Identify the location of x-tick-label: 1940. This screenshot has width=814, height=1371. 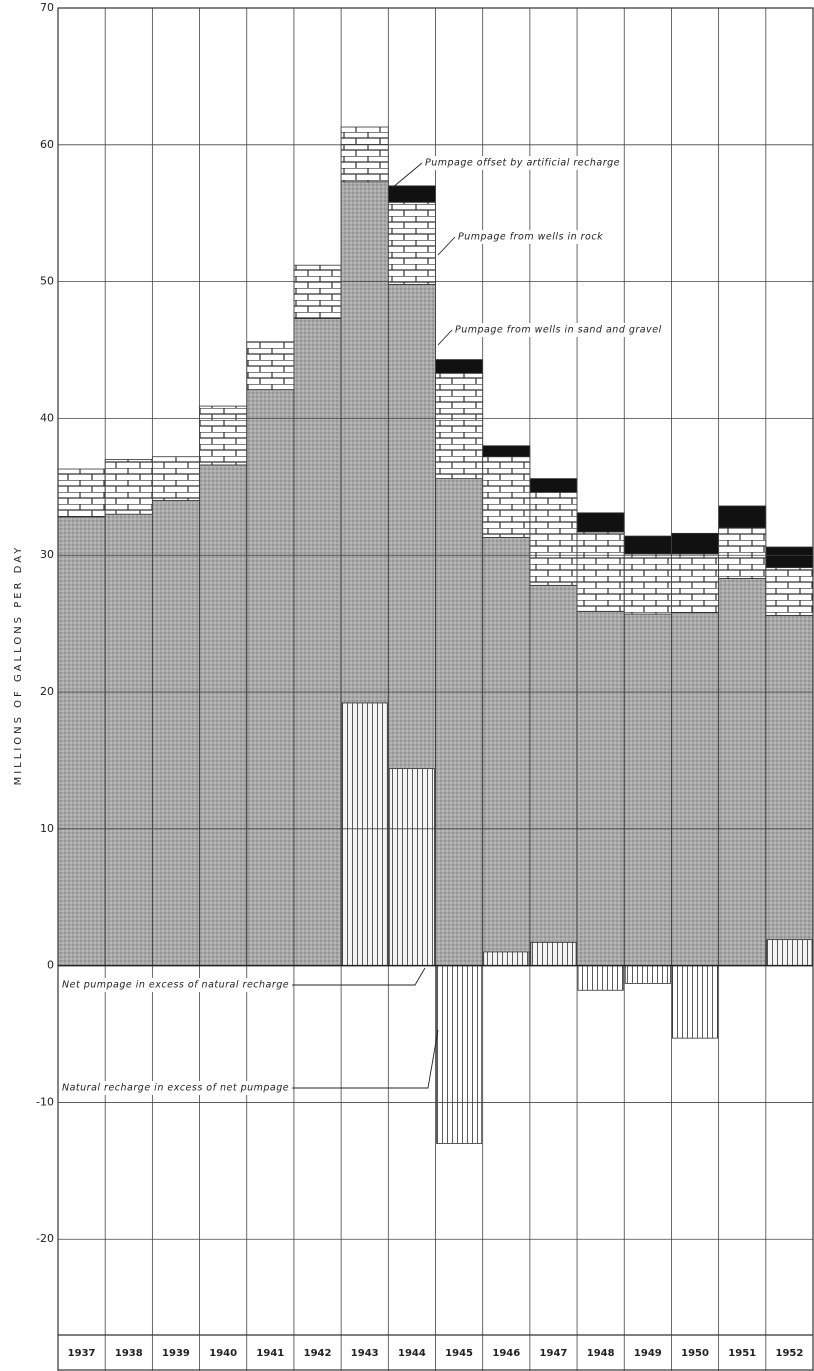
(223, 1353).